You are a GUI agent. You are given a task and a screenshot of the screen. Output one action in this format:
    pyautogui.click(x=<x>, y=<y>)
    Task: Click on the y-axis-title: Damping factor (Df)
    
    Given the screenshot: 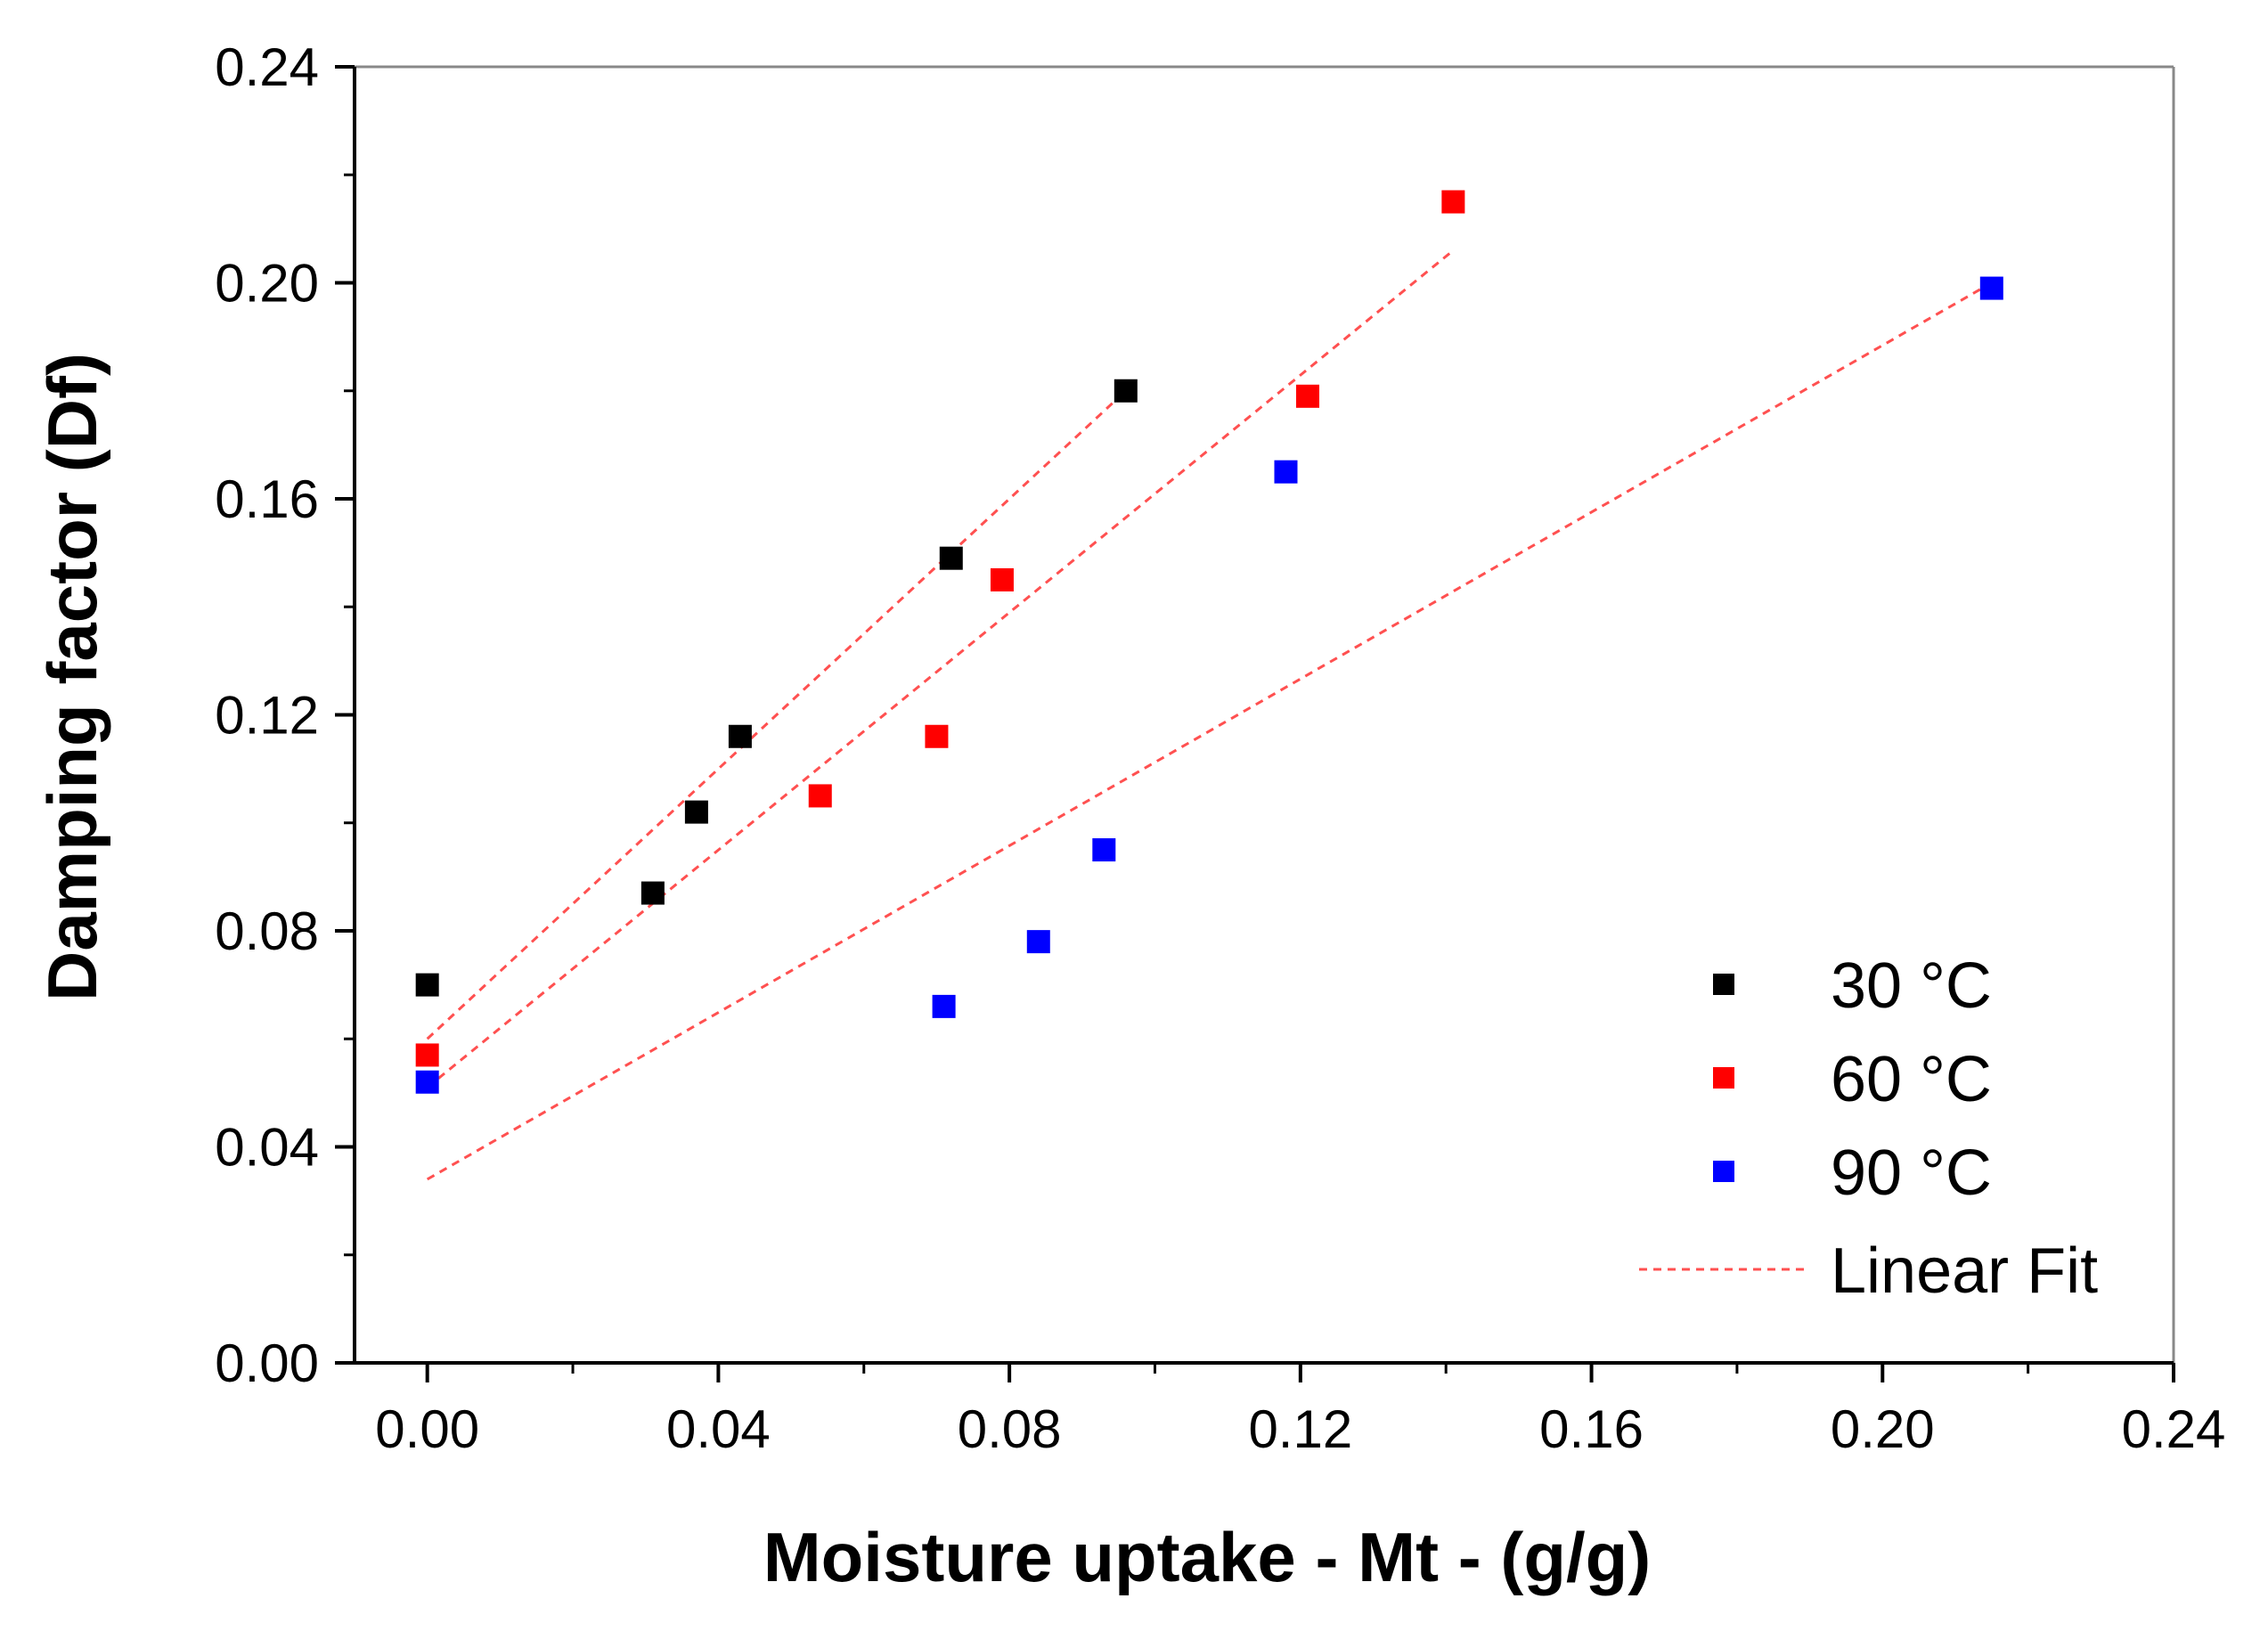 What is the action you would take?
    pyautogui.click(x=72, y=677)
    